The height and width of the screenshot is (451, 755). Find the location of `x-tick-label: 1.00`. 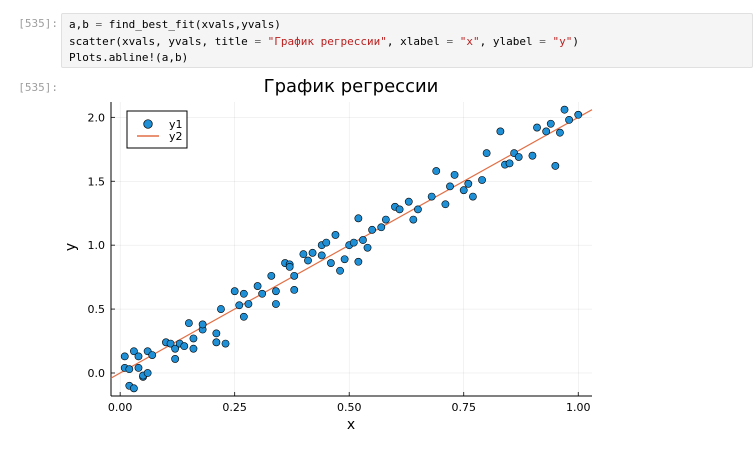

x-tick-label: 1.00 is located at coordinates (578, 407).